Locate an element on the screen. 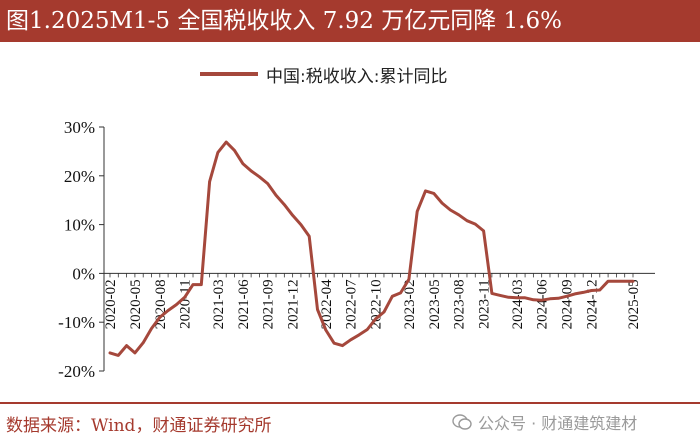 The height and width of the screenshot is (448, 700). source-note: 数据来源：Wind，财通证券研究所 is located at coordinates (139, 426).